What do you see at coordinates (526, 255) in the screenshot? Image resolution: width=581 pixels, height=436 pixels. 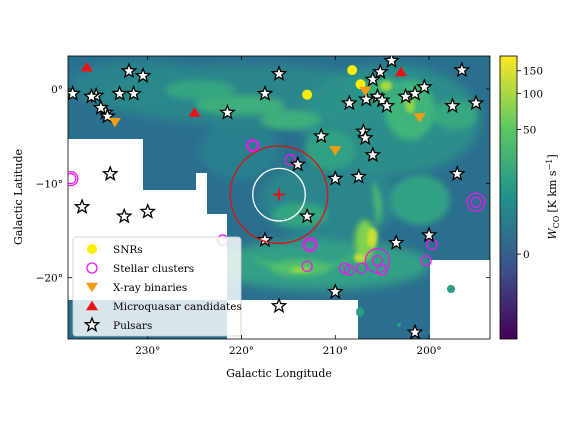 I see `colorbar-tick-label: 0` at bounding box center [526, 255].